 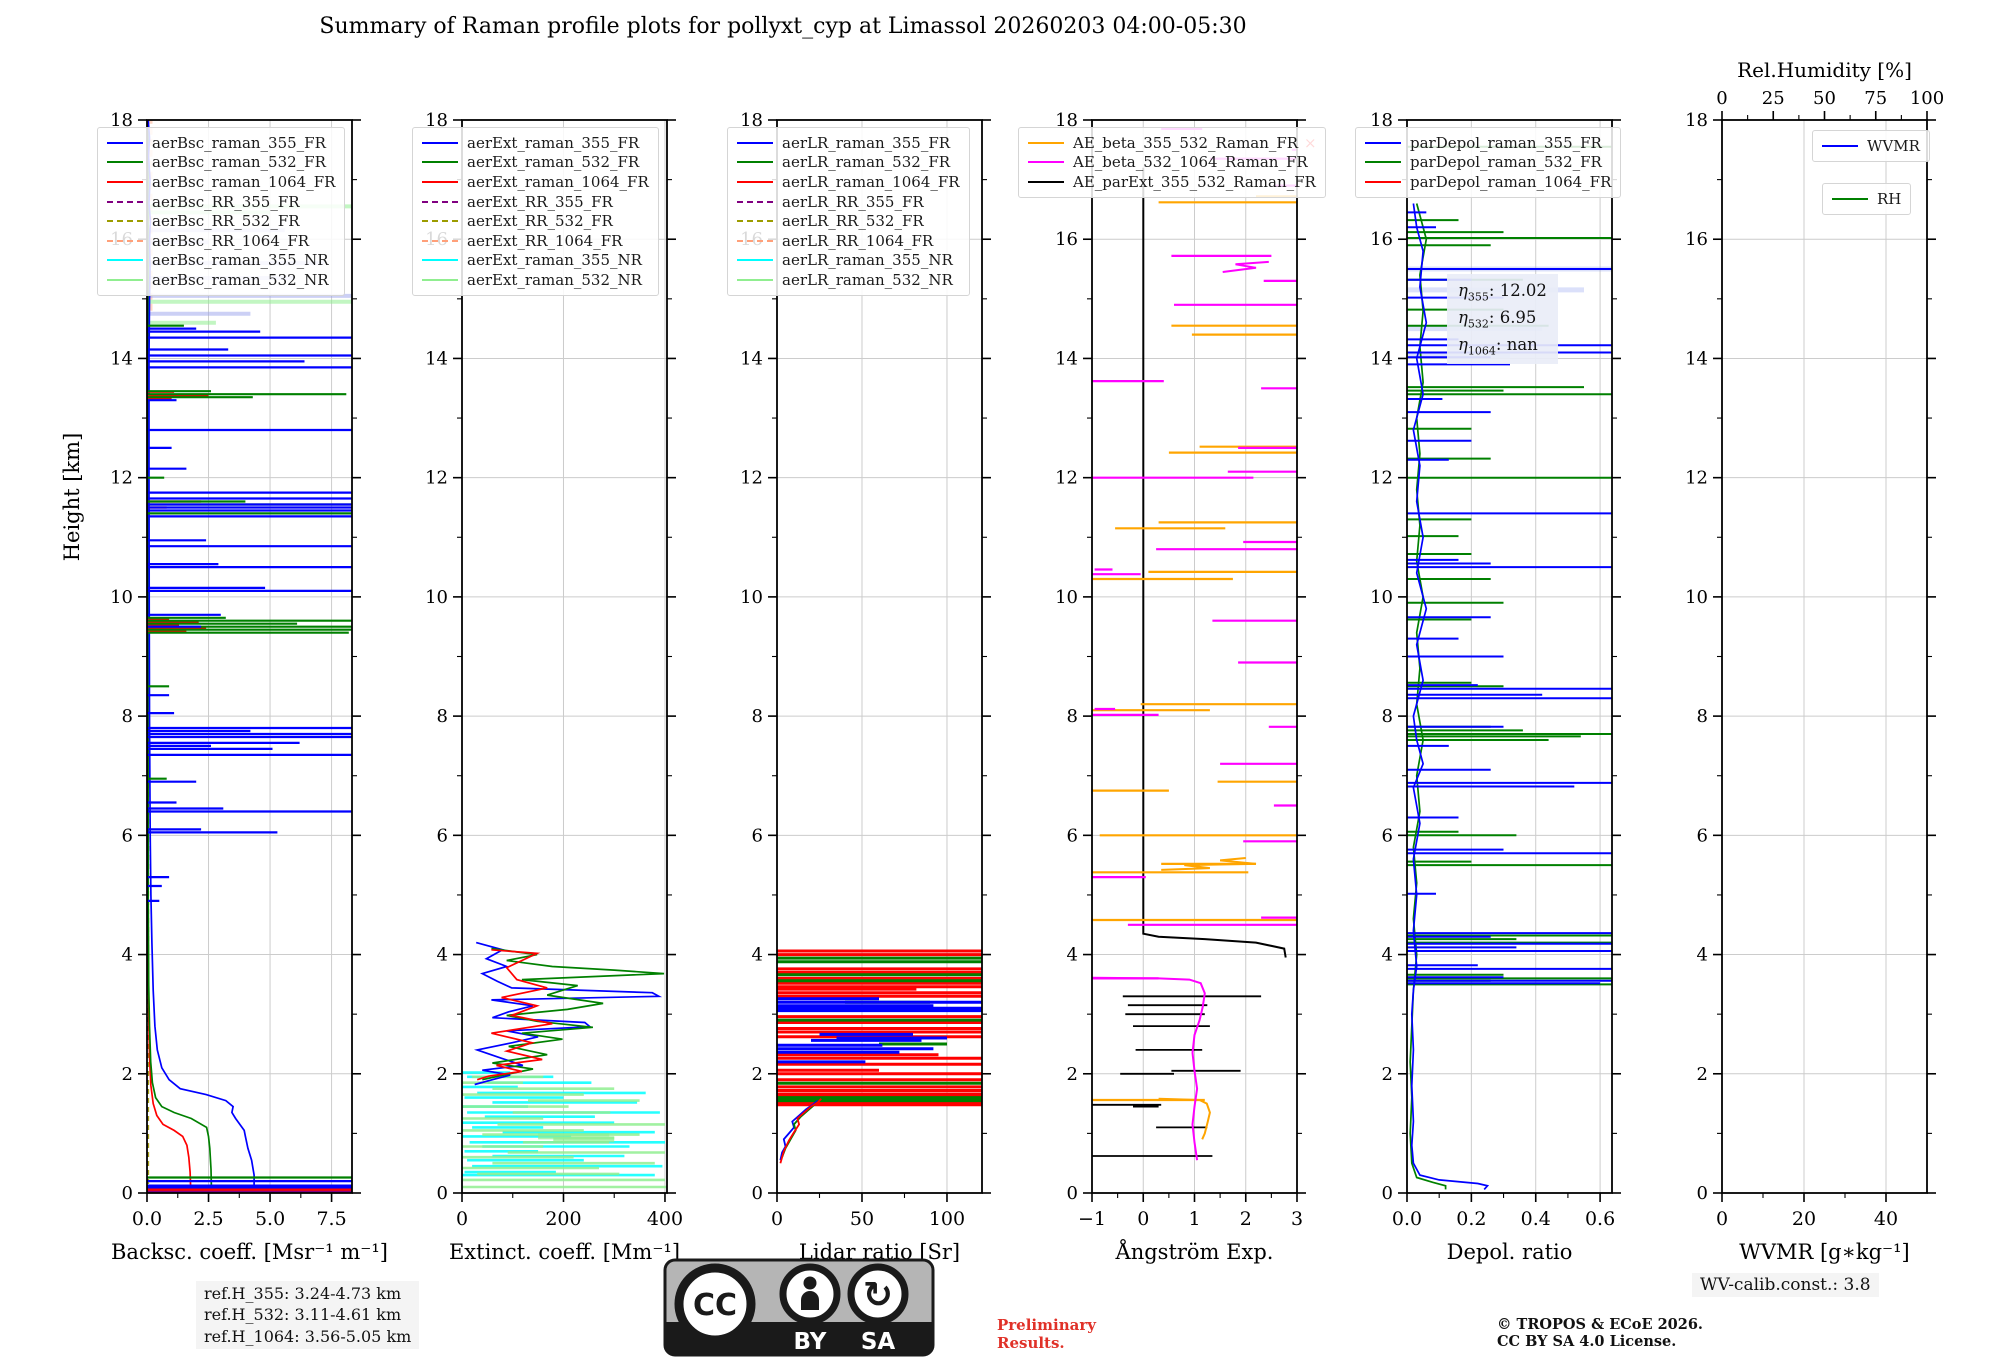 What do you see at coordinates (879, 660) in the screenshot?
I see `ticks` at bounding box center [879, 660].